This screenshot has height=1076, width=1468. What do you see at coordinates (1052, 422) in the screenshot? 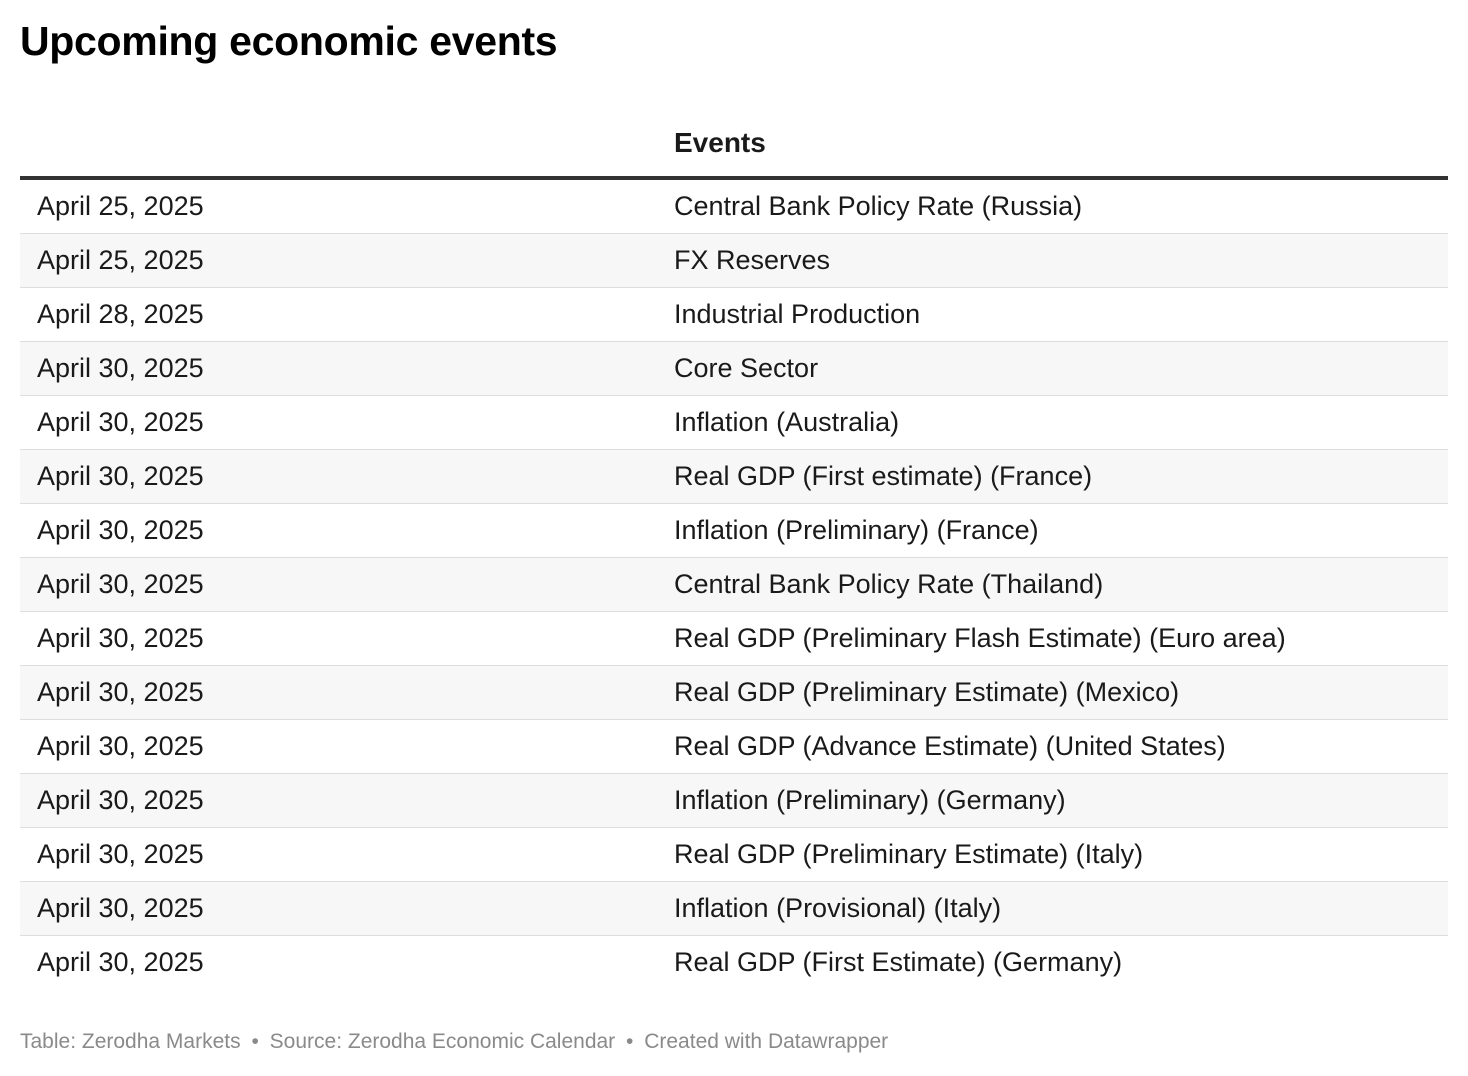
I see `event-cell: Inflation (Australia)` at bounding box center [1052, 422].